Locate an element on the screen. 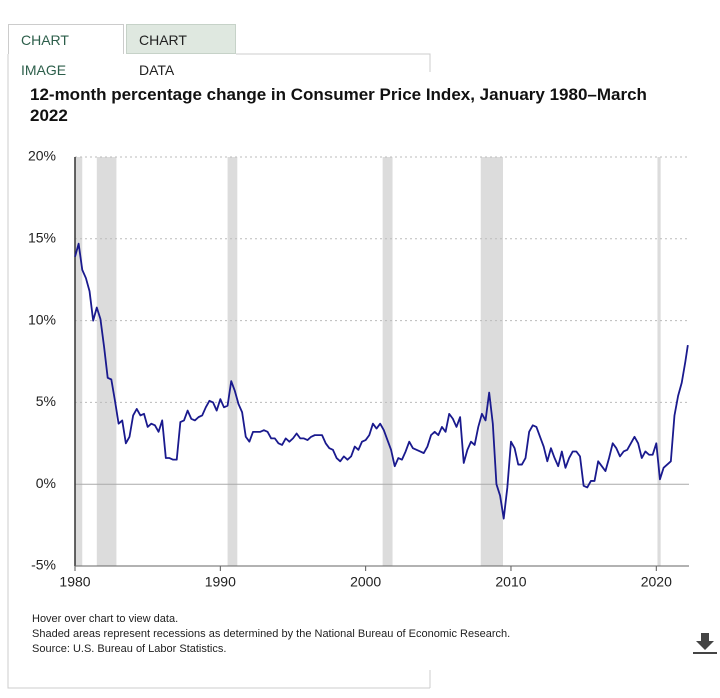  y-tick-label: 5% is located at coordinates (46, 401).